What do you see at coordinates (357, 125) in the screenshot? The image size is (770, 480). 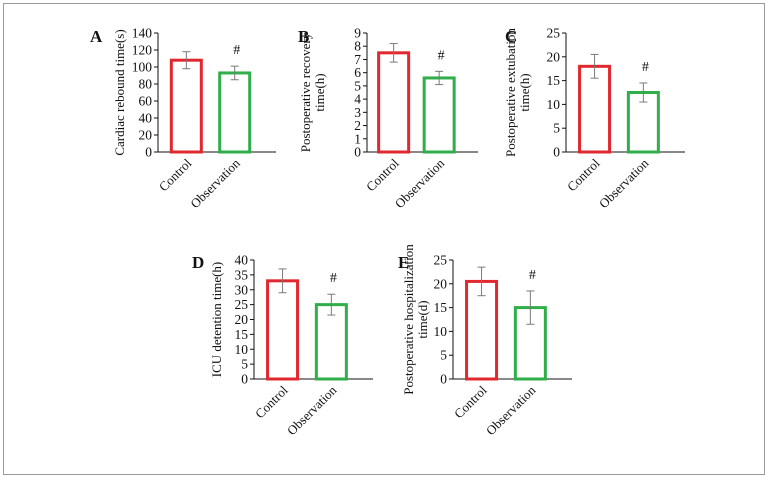 I see `y-tick-label: 2` at bounding box center [357, 125].